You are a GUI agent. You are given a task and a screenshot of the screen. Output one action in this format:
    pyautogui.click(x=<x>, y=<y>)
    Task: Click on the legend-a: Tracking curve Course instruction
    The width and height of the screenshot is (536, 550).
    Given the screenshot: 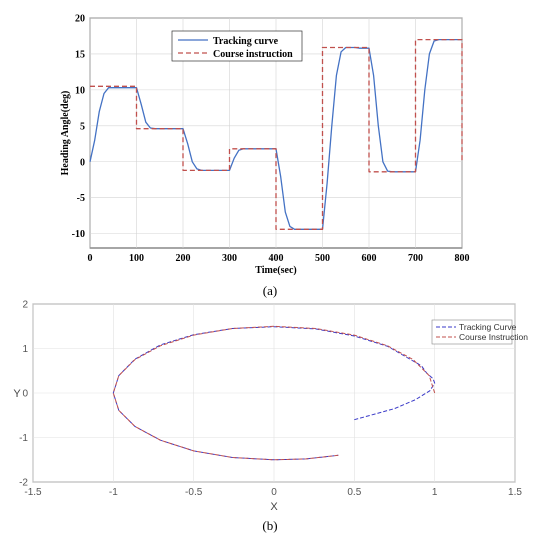 What is the action you would take?
    pyautogui.click(x=237, y=46)
    